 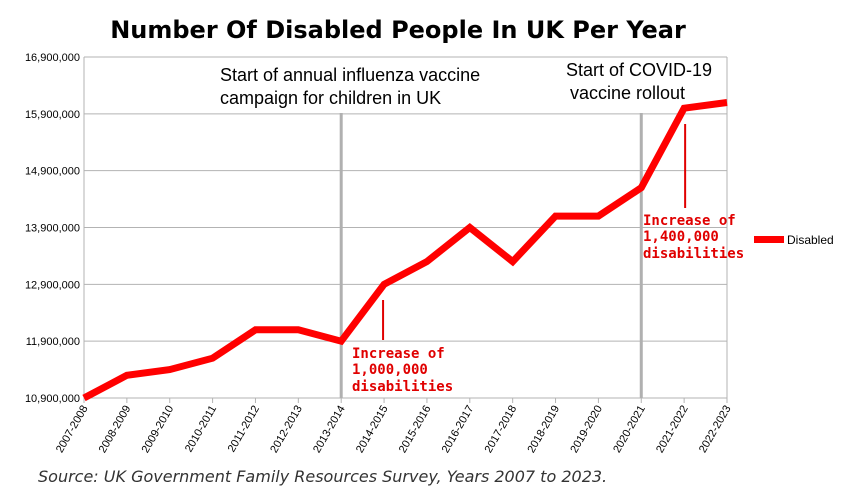 What do you see at coordinates (672, 430) in the screenshot?
I see `x-tick-label: 2021-2022` at bounding box center [672, 430].